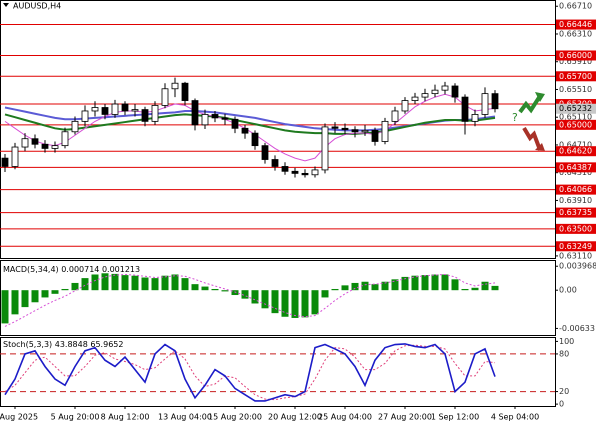 The width and height of the screenshot is (596, 425). What do you see at coordinates (528, 121) in the screenshot?
I see `forecast-arrows: ?` at bounding box center [528, 121].